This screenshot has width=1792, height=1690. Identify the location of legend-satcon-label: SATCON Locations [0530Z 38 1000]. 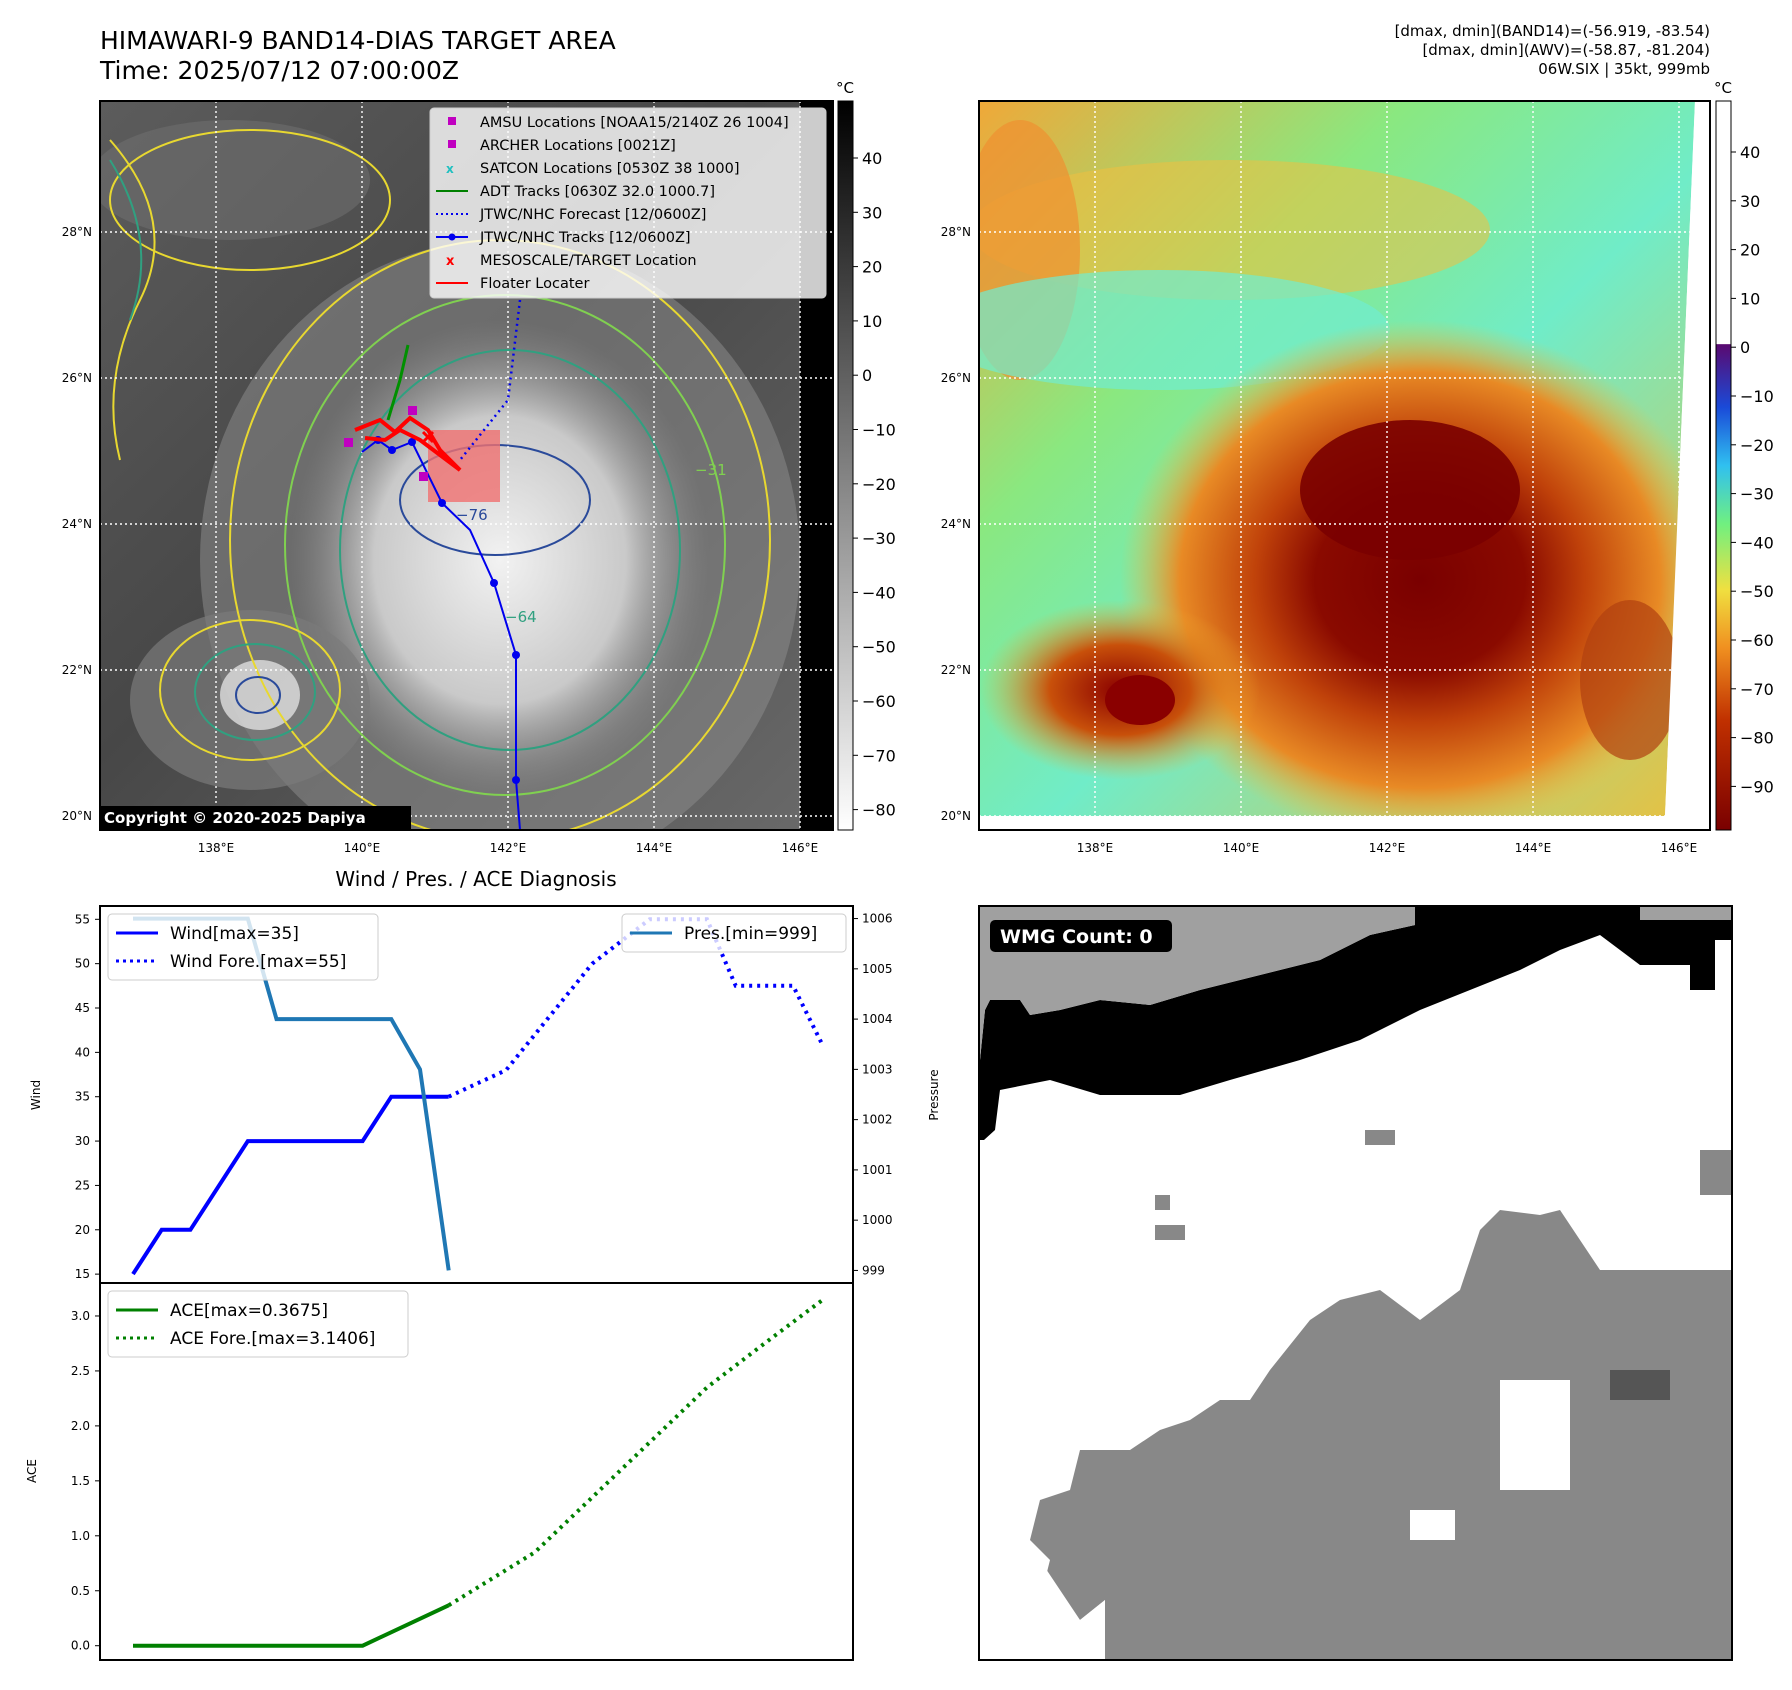
(609, 169).